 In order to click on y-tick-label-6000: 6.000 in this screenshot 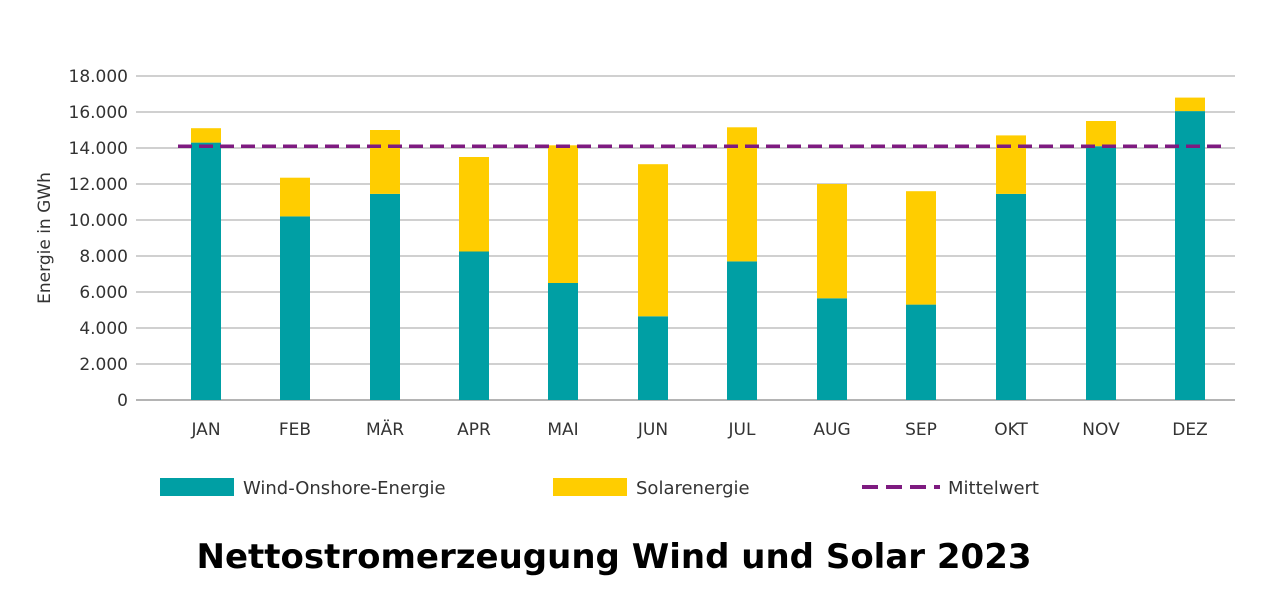, I will do `click(103, 293)`.